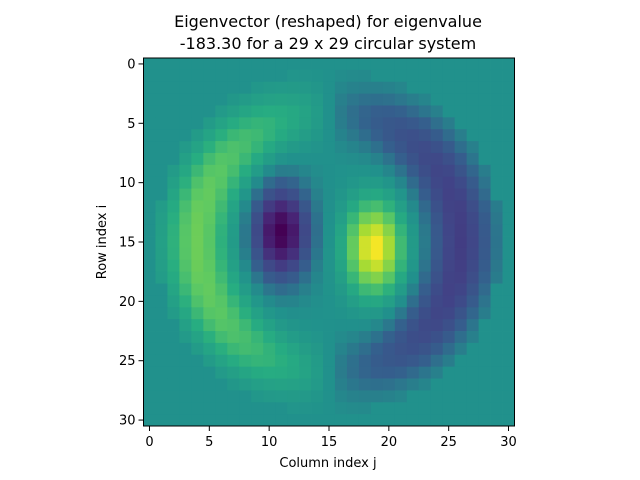 The image size is (640, 480). Describe the element at coordinates (389, 442) in the screenshot. I see `x-tick-label: 20` at that location.